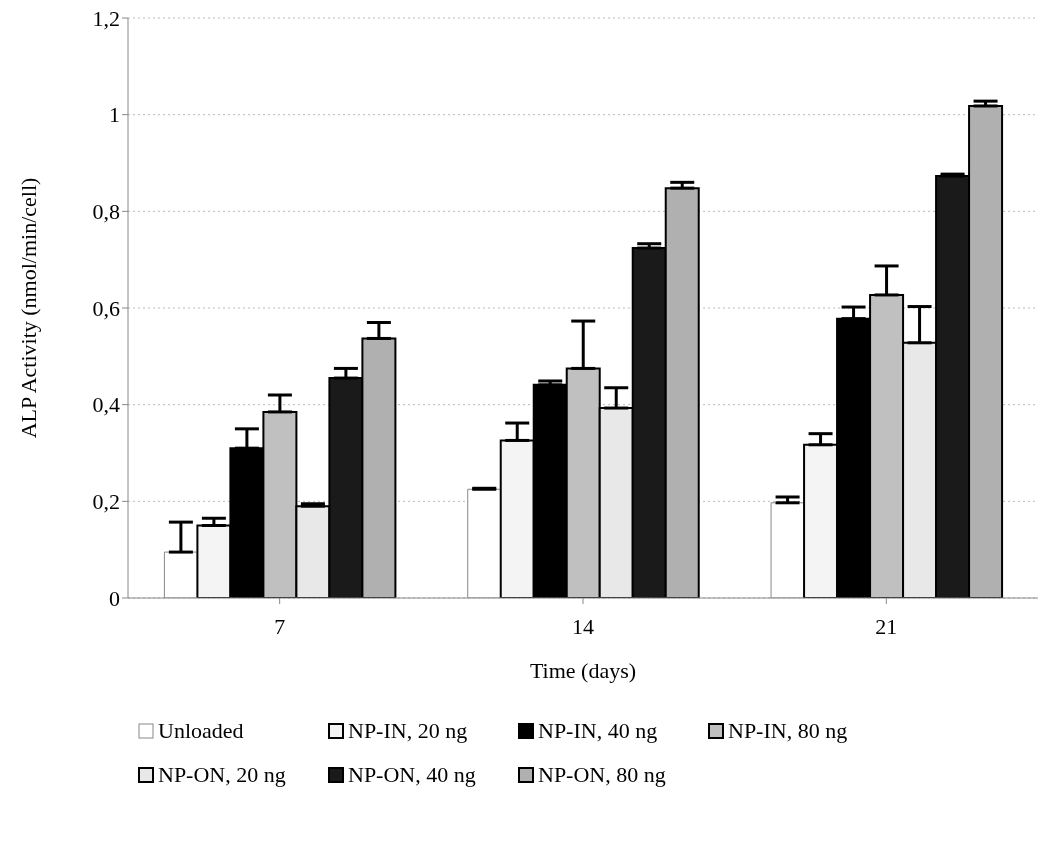 Image resolution: width=1056 pixels, height=861 pixels. Describe the element at coordinates (602, 775) in the screenshot. I see `legend-label: NP-ON, 80 ng` at that location.